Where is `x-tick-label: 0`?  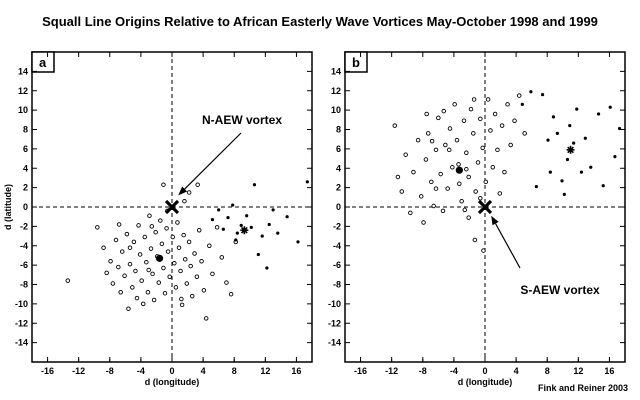 x-tick-label: 0 is located at coordinates (171, 371).